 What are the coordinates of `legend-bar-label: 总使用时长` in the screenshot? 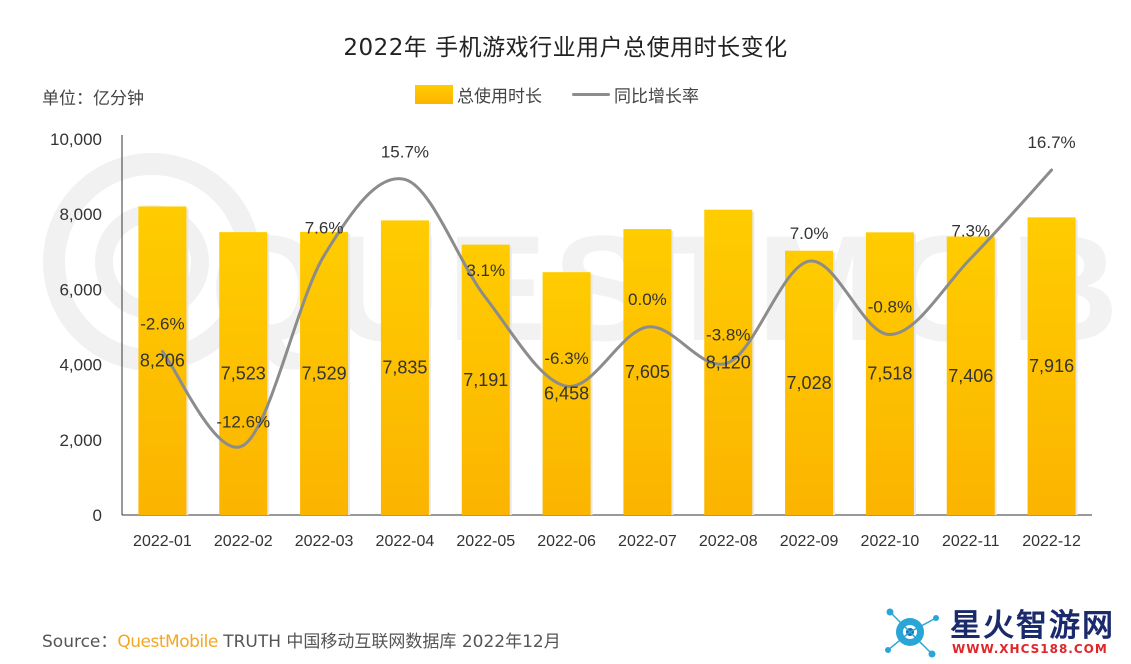 It's located at (499, 96).